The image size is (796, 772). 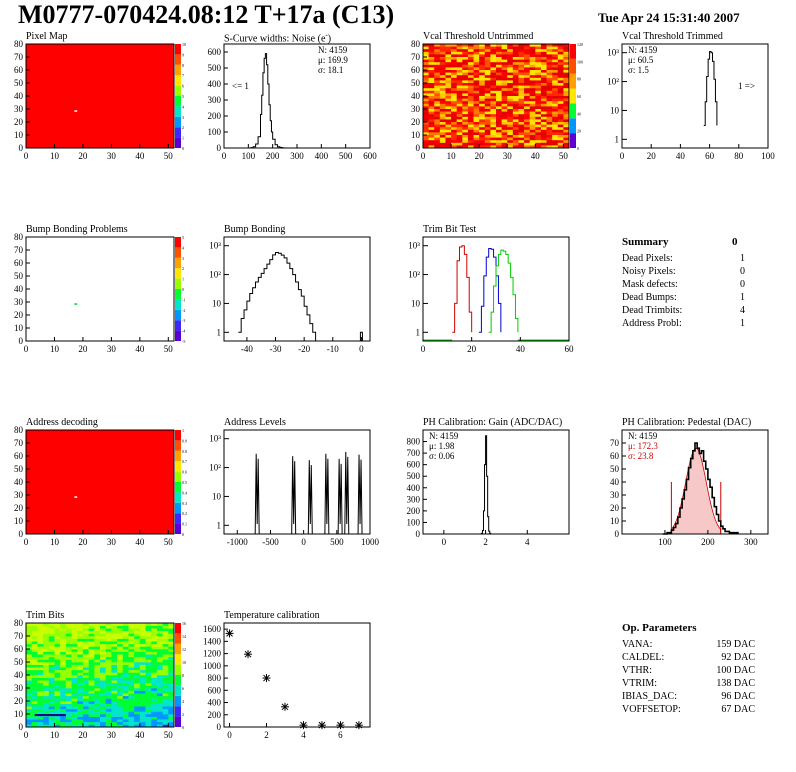 What do you see at coordinates (178, 466) in the screenshot?
I see `colorbar-cell` at bounding box center [178, 466].